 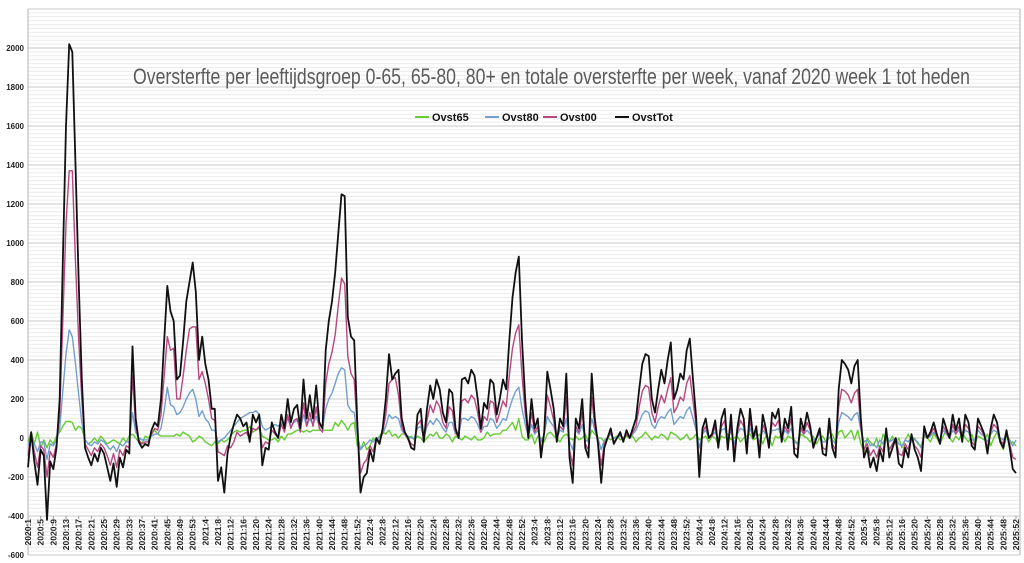 What do you see at coordinates (167, 534) in the screenshot?
I see `x-tick-label: 2020:45` at bounding box center [167, 534].